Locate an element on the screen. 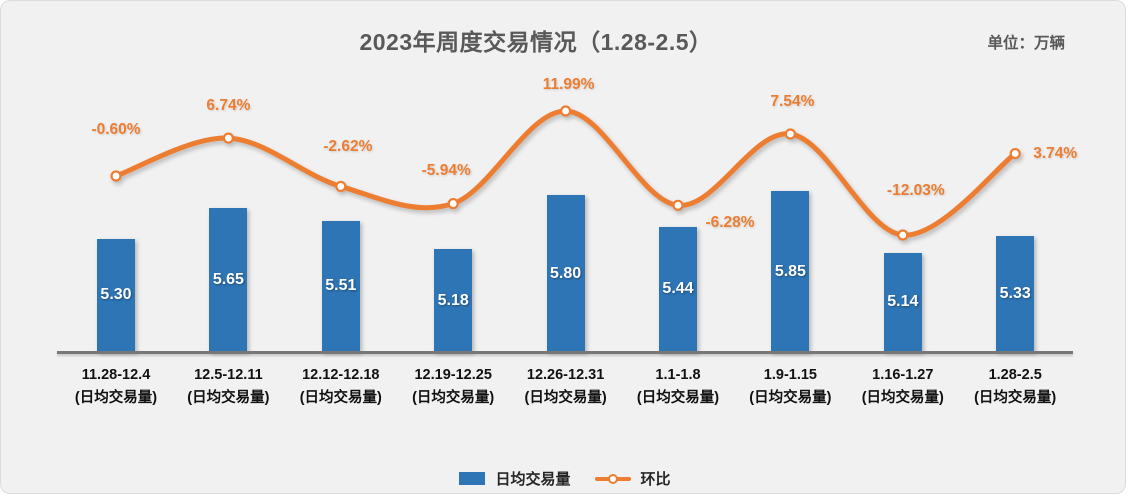 This screenshot has height=502, width=1128. chart-title: 2023年周度交易情况（1.28-2.5） is located at coordinates (536, 42).